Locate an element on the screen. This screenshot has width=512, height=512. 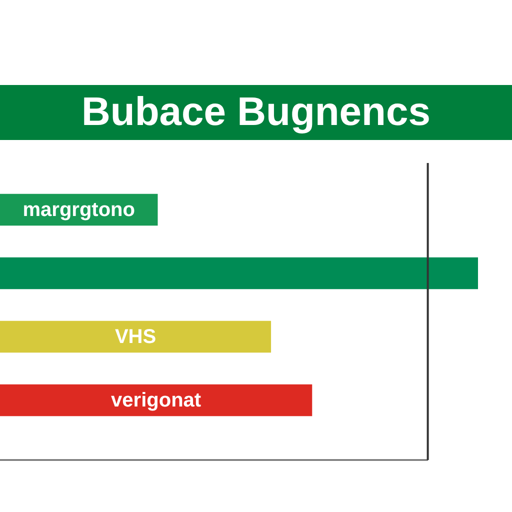
y-tick-label: VHS is located at coordinates (135, 337).